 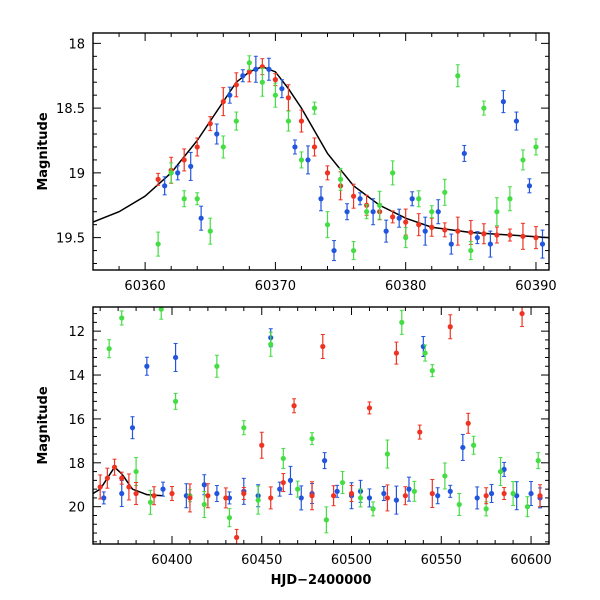 What do you see at coordinates (351, 560) in the screenshot?
I see `x-tick-label: 60500` at bounding box center [351, 560].